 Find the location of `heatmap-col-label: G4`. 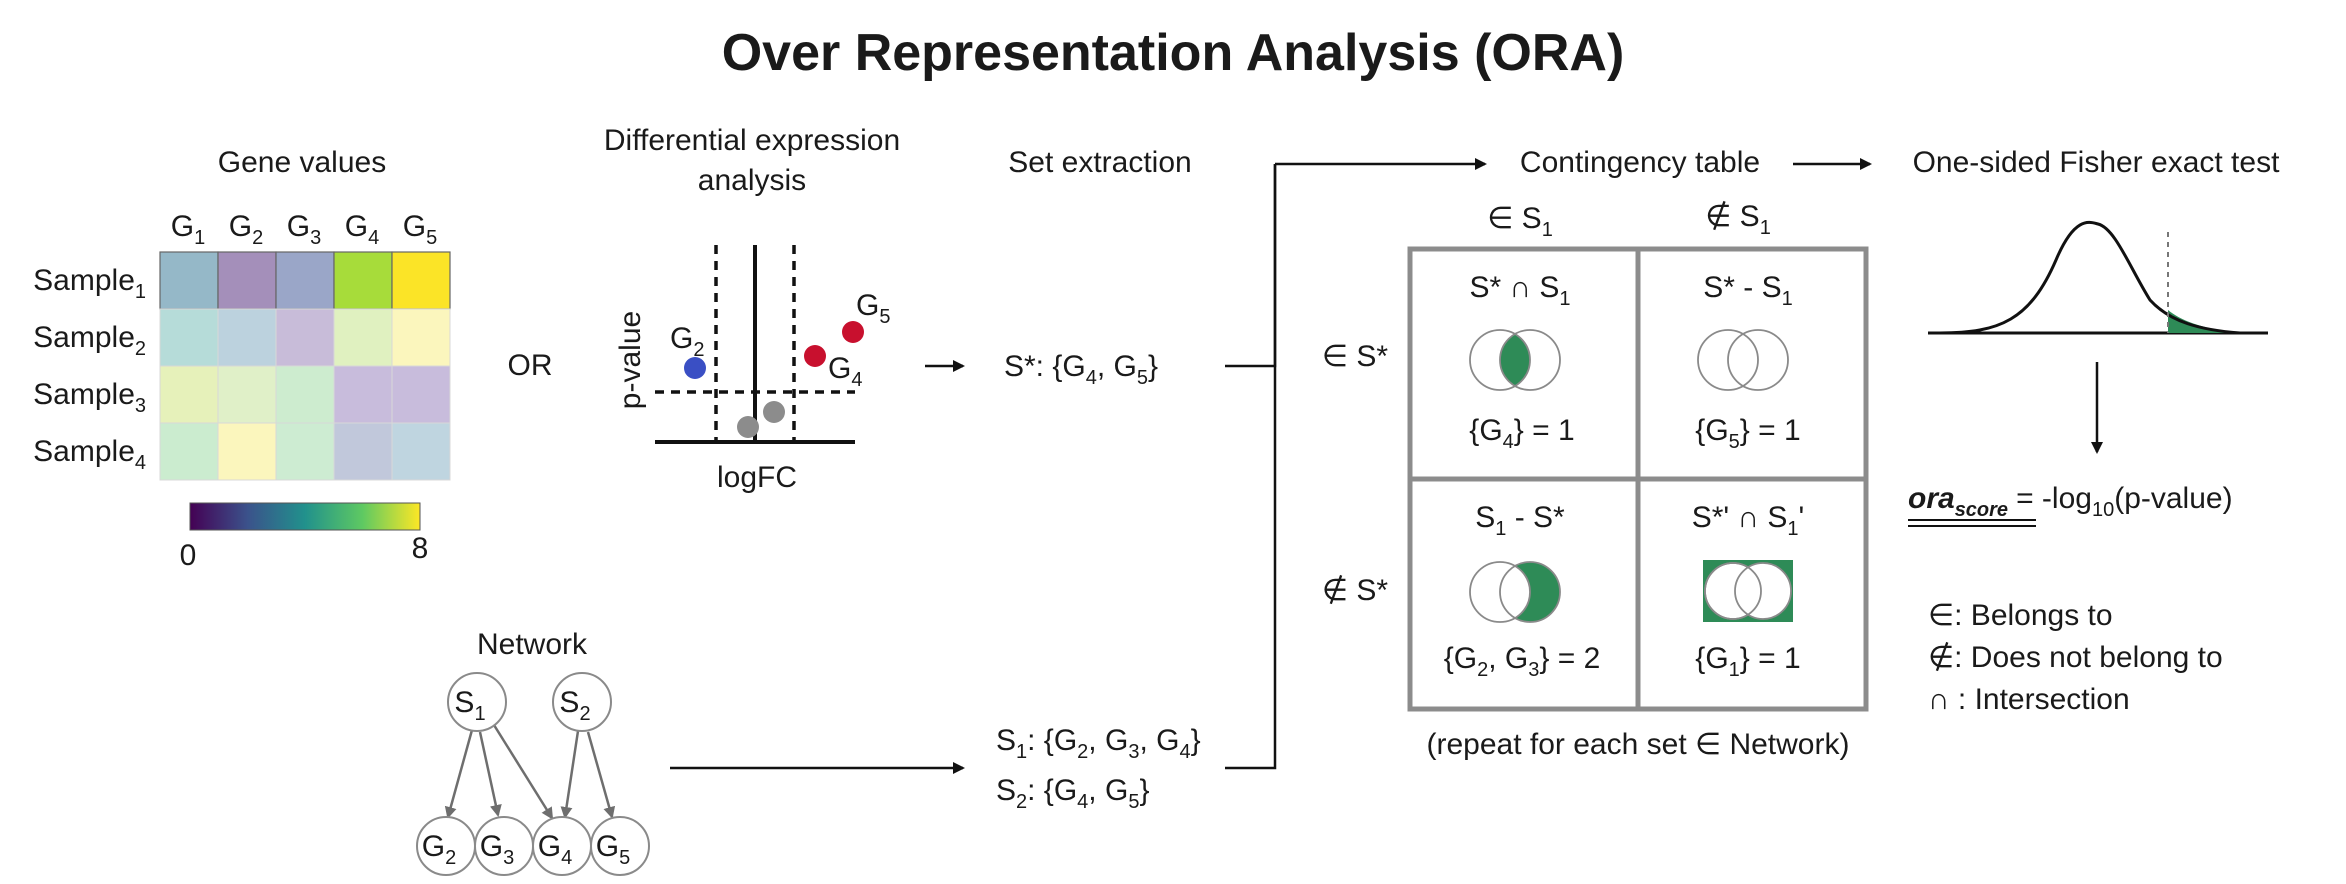

heatmap-col-label: G4 is located at coordinates (362, 229).